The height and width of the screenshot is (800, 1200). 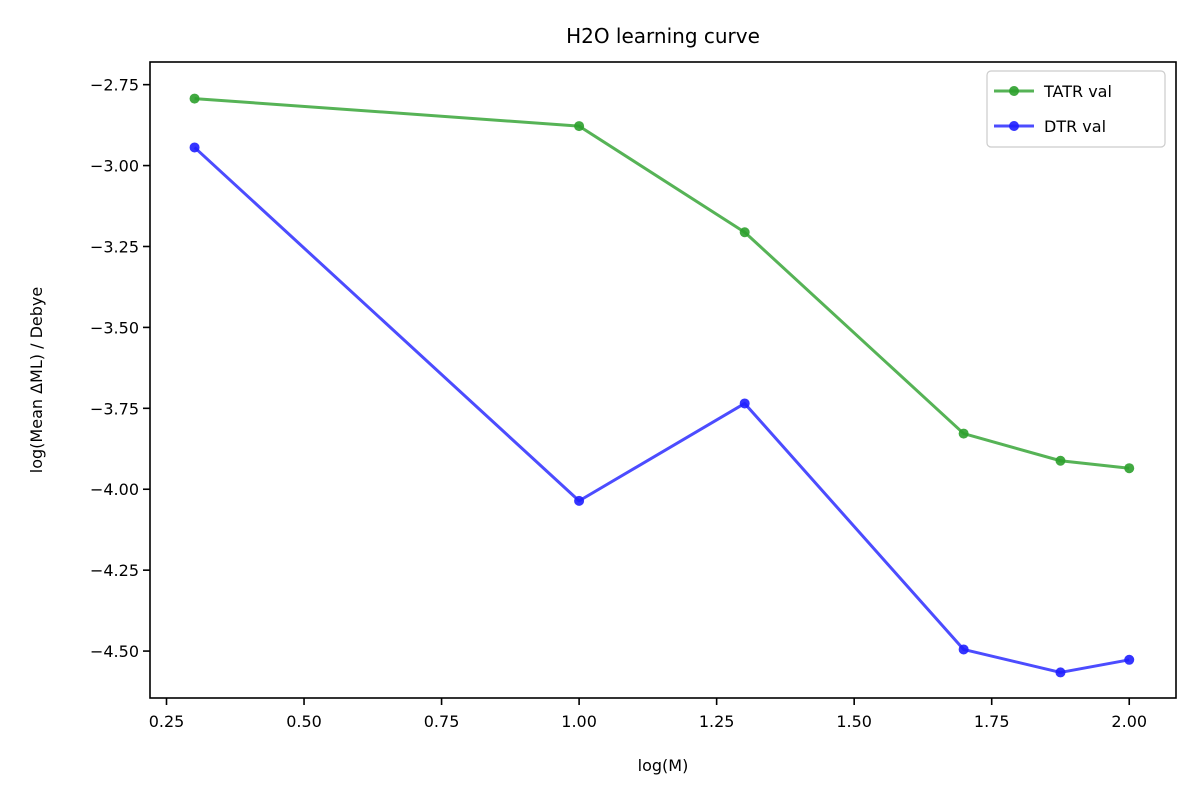 I want to click on x-tick-label: 0.25, so click(x=167, y=721).